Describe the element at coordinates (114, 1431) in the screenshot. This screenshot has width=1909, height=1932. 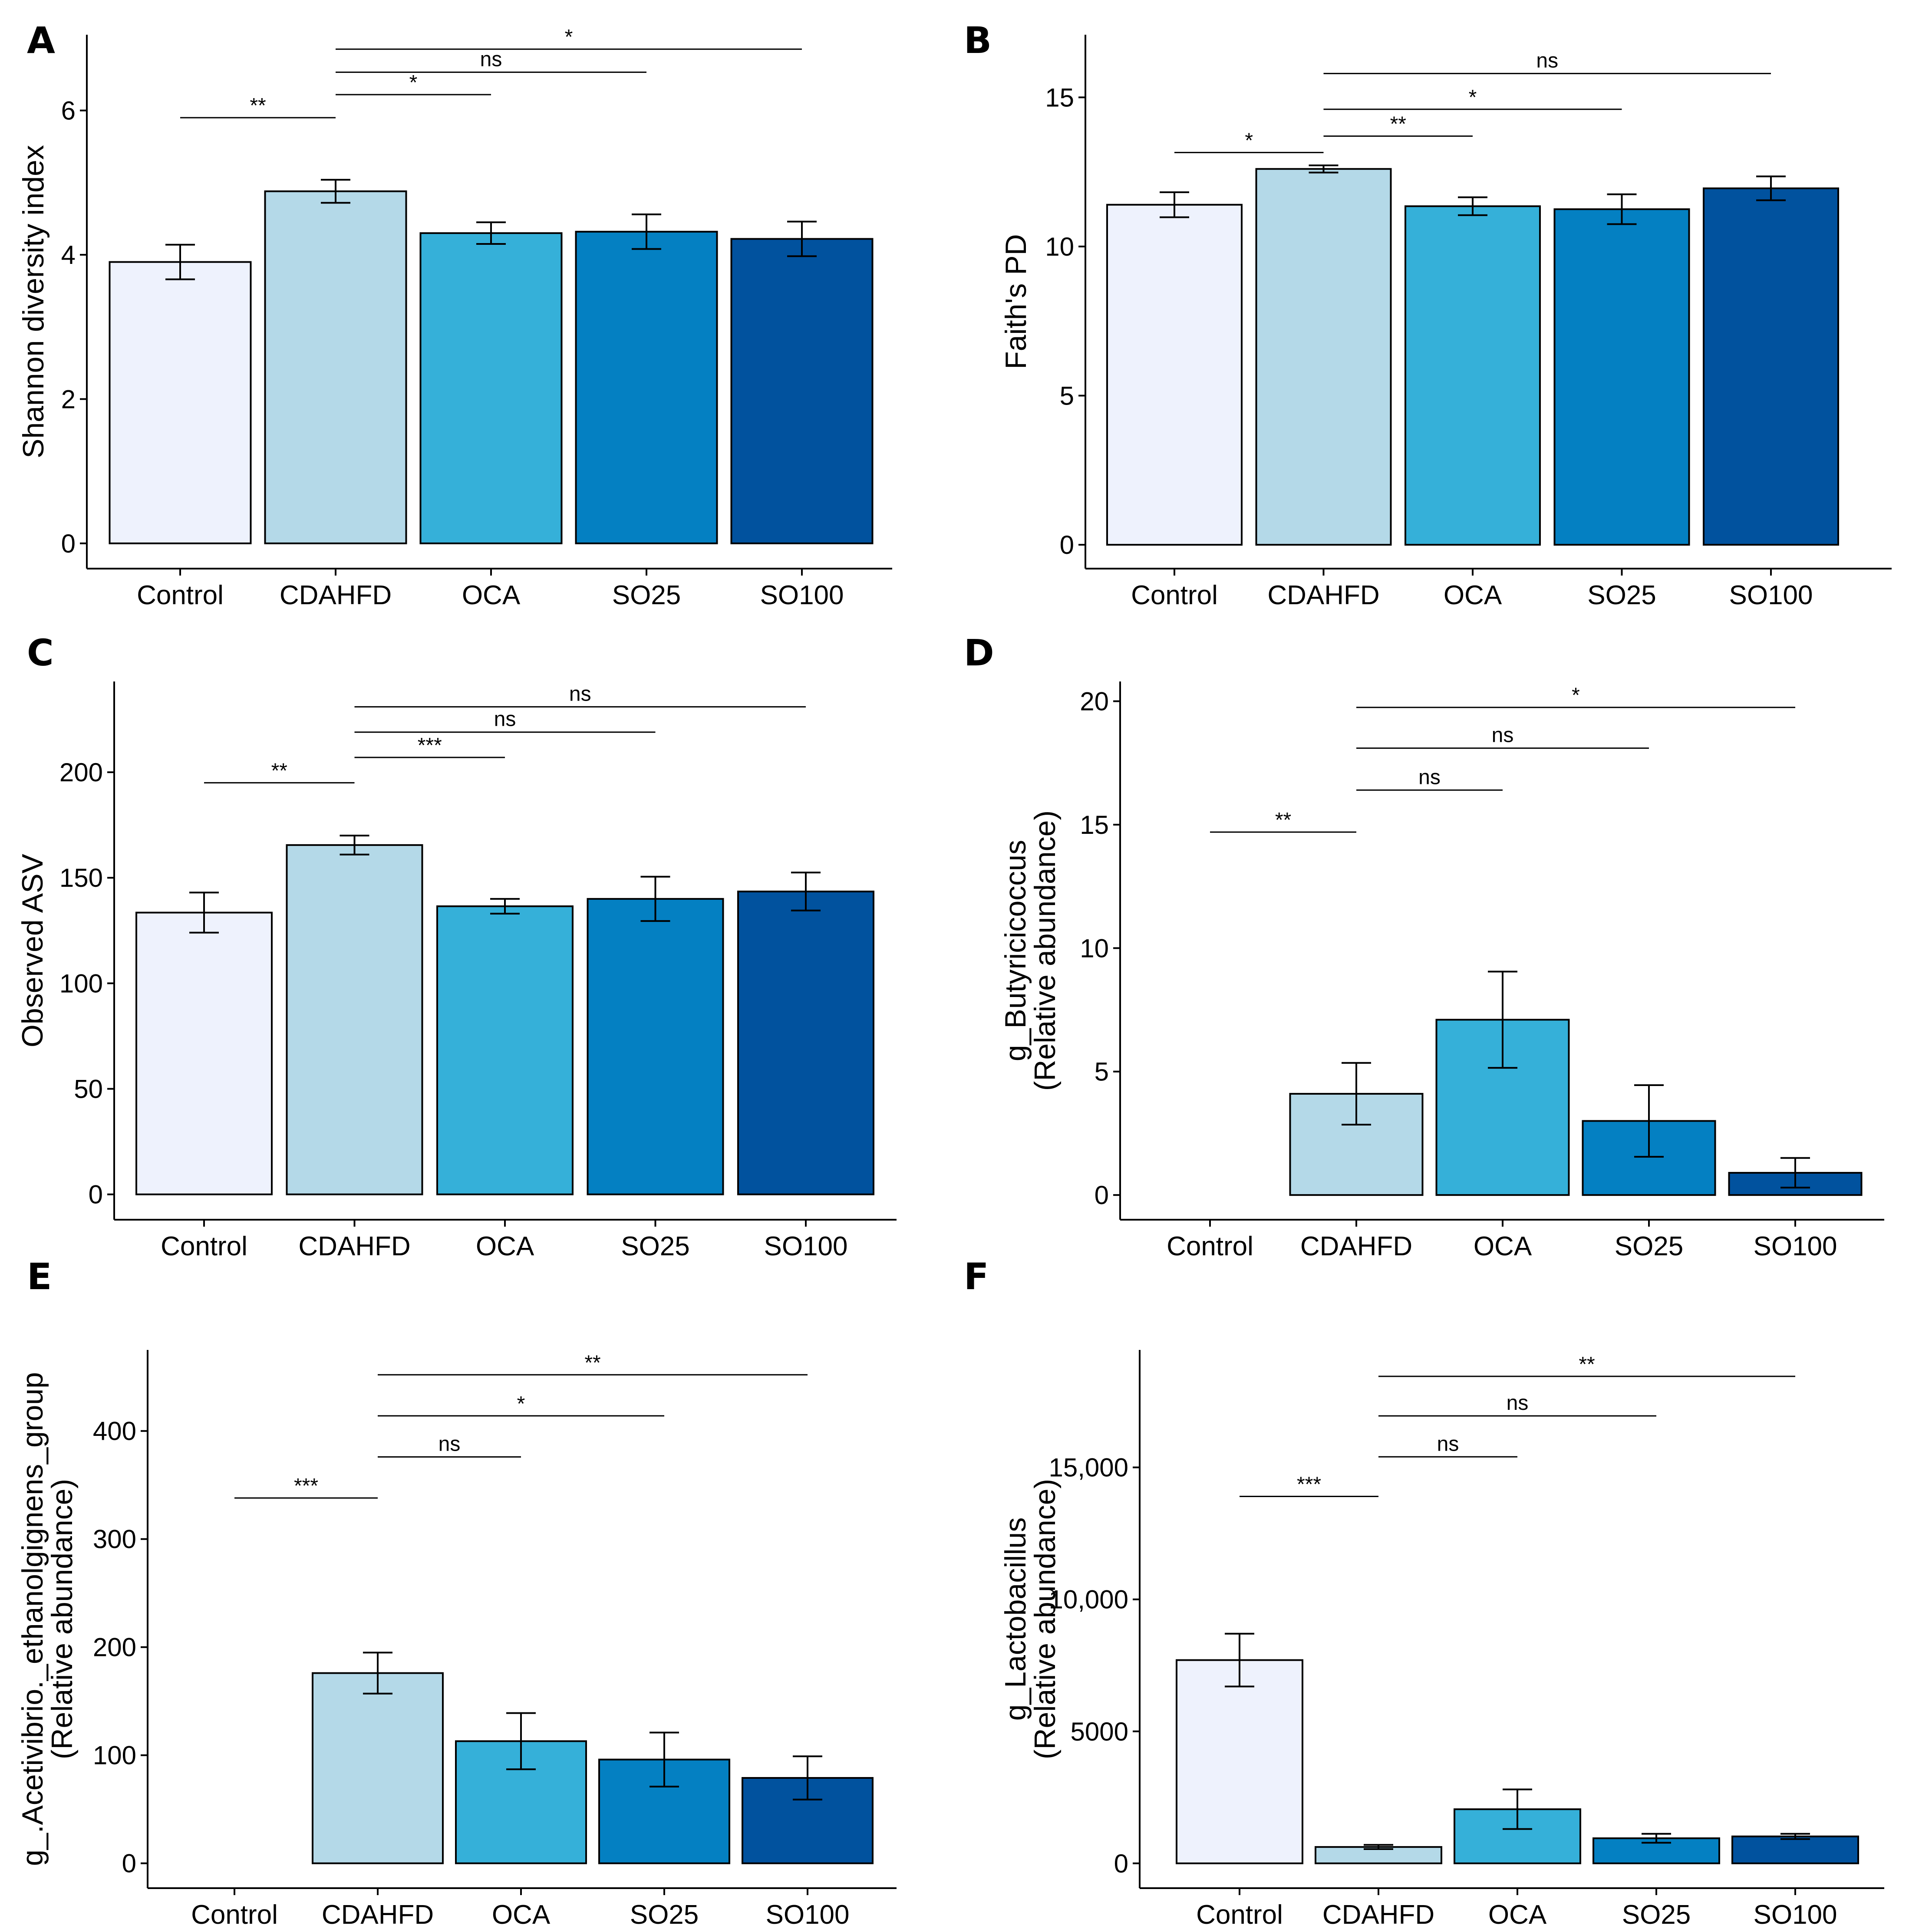
I see `y-tick-label: 400` at that location.